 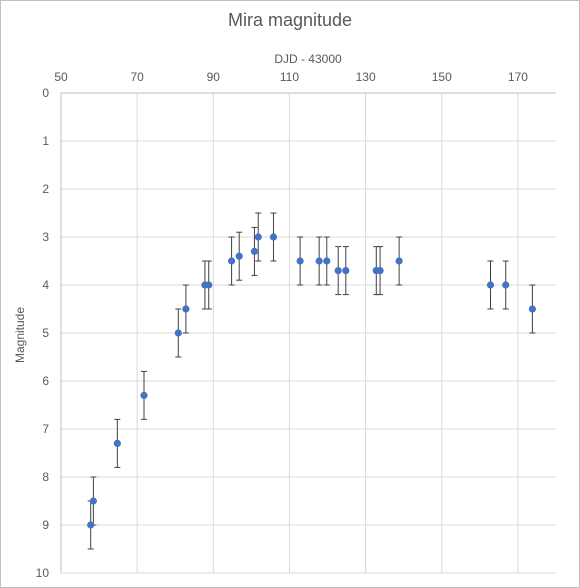 I want to click on y-tick-label: 9, so click(x=45, y=525).